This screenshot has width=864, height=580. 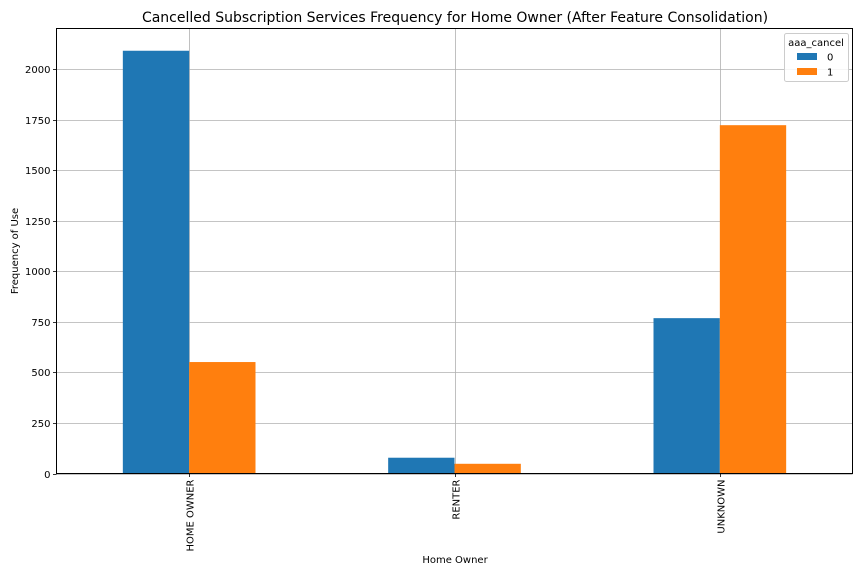 I want to click on y-tick-label: 250, so click(x=40, y=424).